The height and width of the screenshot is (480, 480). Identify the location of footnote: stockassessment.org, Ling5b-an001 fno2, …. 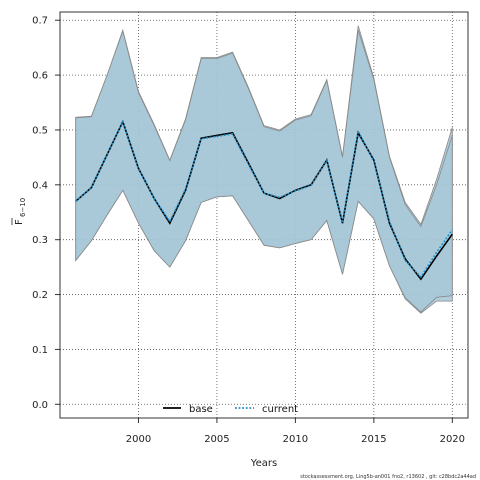
(388, 477).